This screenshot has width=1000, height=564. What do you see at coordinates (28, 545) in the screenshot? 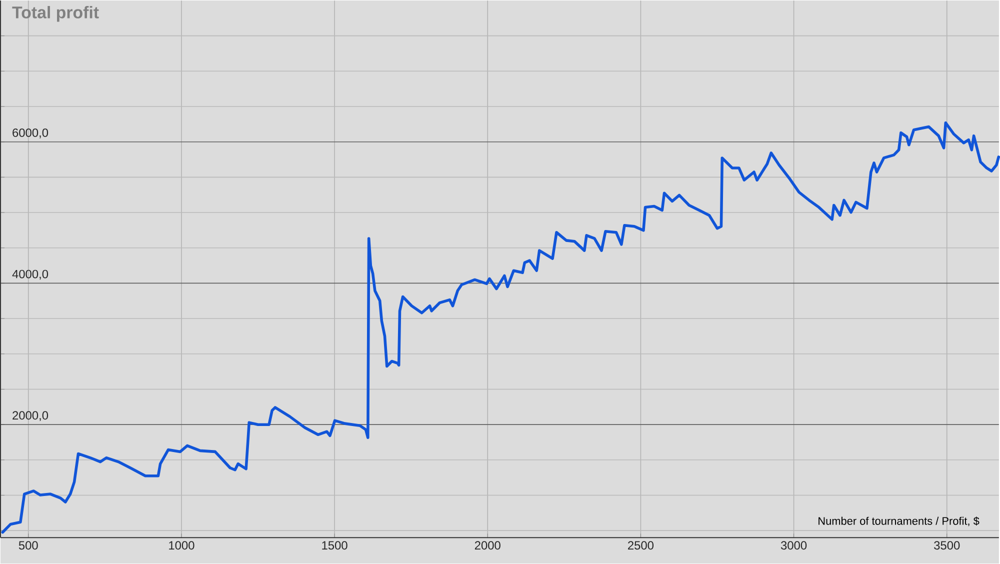
I see `x-tick-label: 500` at bounding box center [28, 545].